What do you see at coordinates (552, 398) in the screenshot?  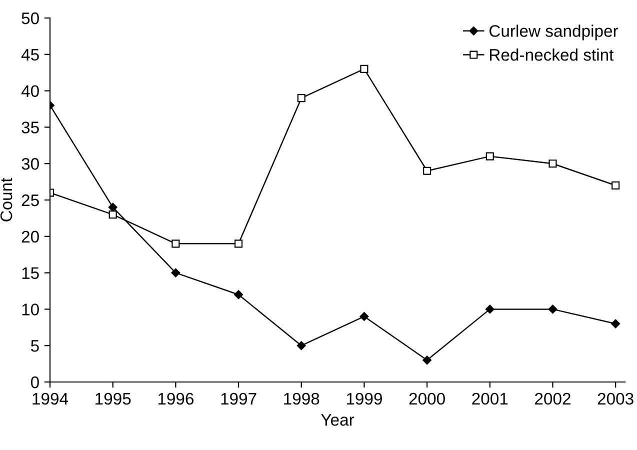 I see `x-tick-label: 2002` at bounding box center [552, 398].